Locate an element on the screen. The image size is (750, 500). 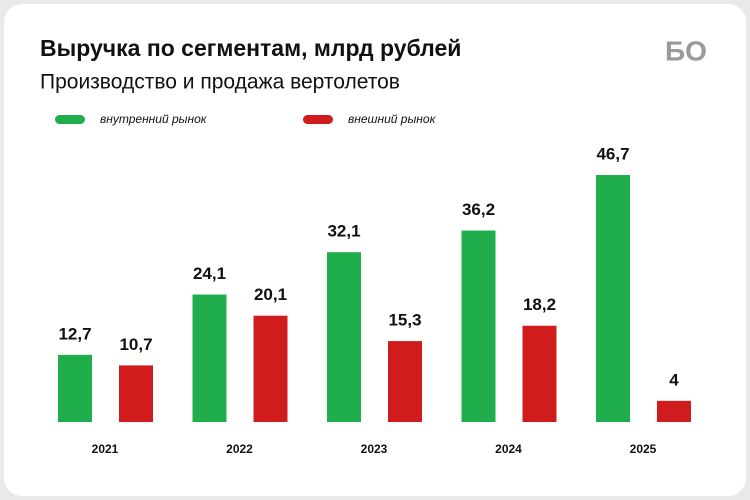
value-label: 20,1 is located at coordinates (270, 294).